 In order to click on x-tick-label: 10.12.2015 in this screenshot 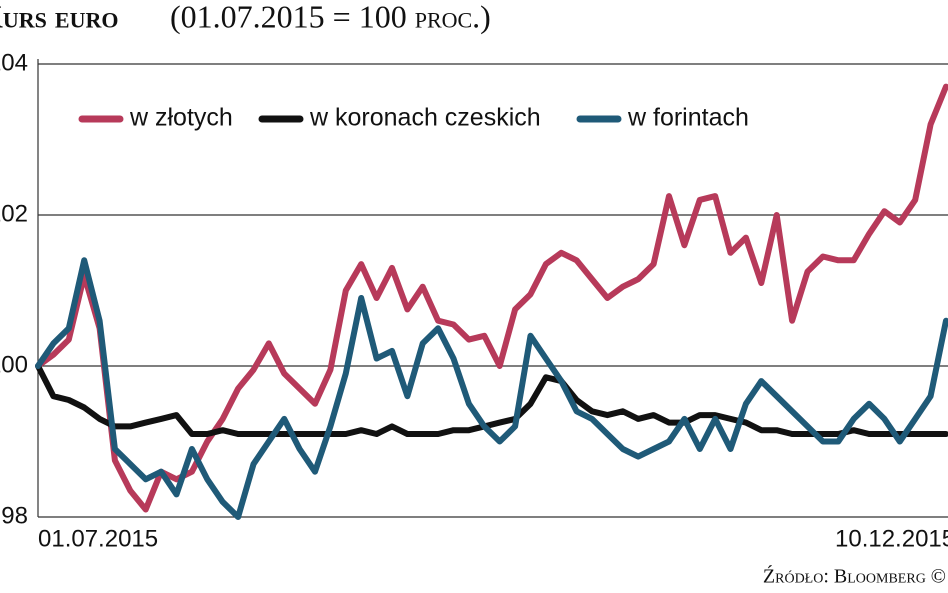, I will do `click(891, 538)`.